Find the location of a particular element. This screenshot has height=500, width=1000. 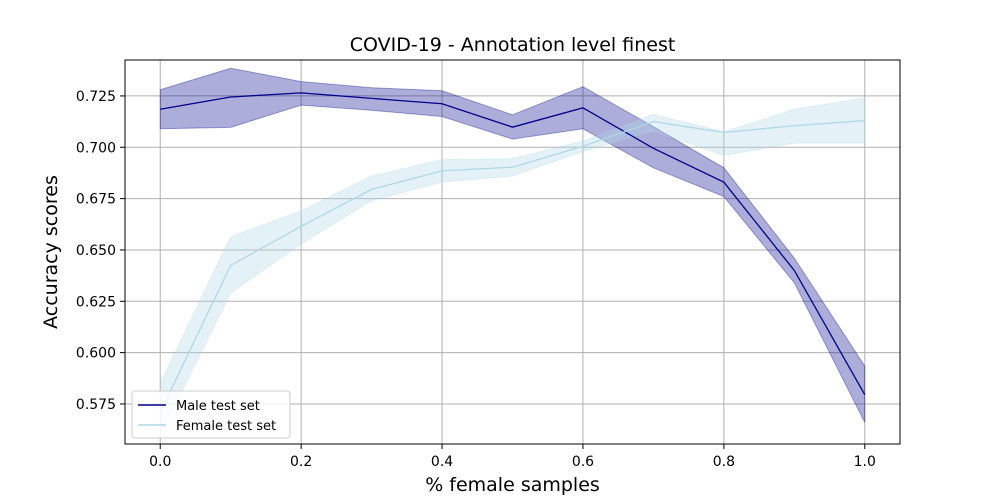

y-tick-label: 0.600 is located at coordinates (96, 354).